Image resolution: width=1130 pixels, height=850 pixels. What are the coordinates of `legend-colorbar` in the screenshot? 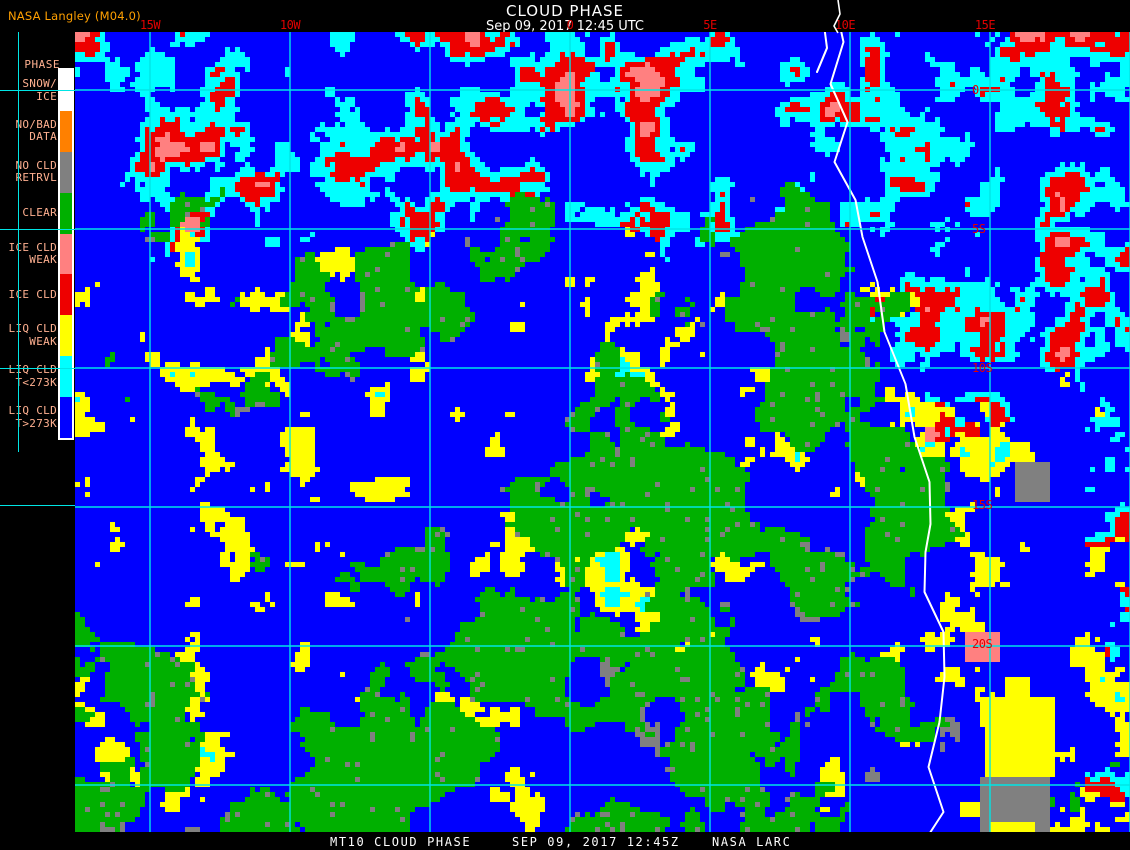 It's located at (66, 254).